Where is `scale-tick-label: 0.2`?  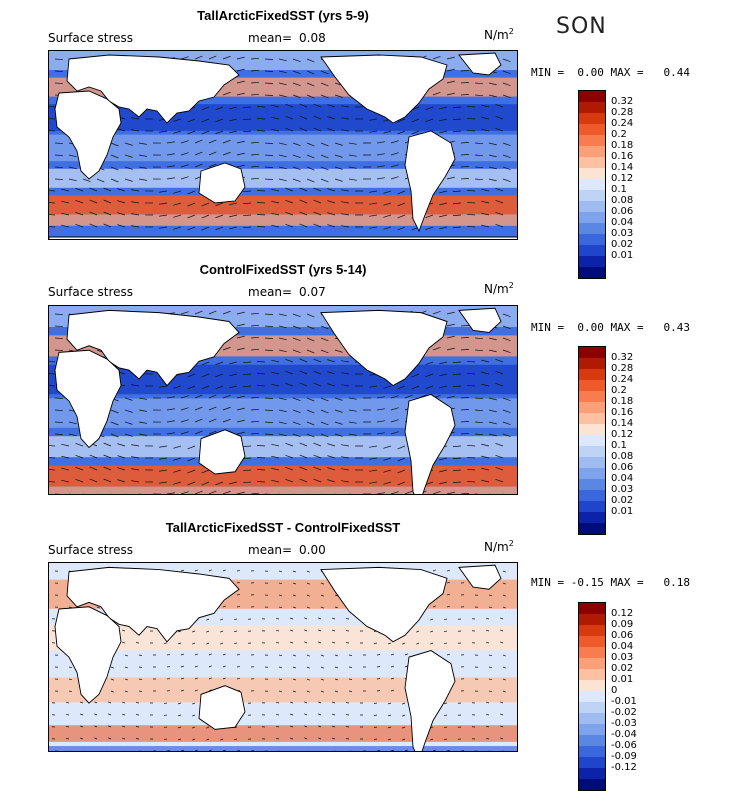 scale-tick-label: 0.2 is located at coordinates (622, 134).